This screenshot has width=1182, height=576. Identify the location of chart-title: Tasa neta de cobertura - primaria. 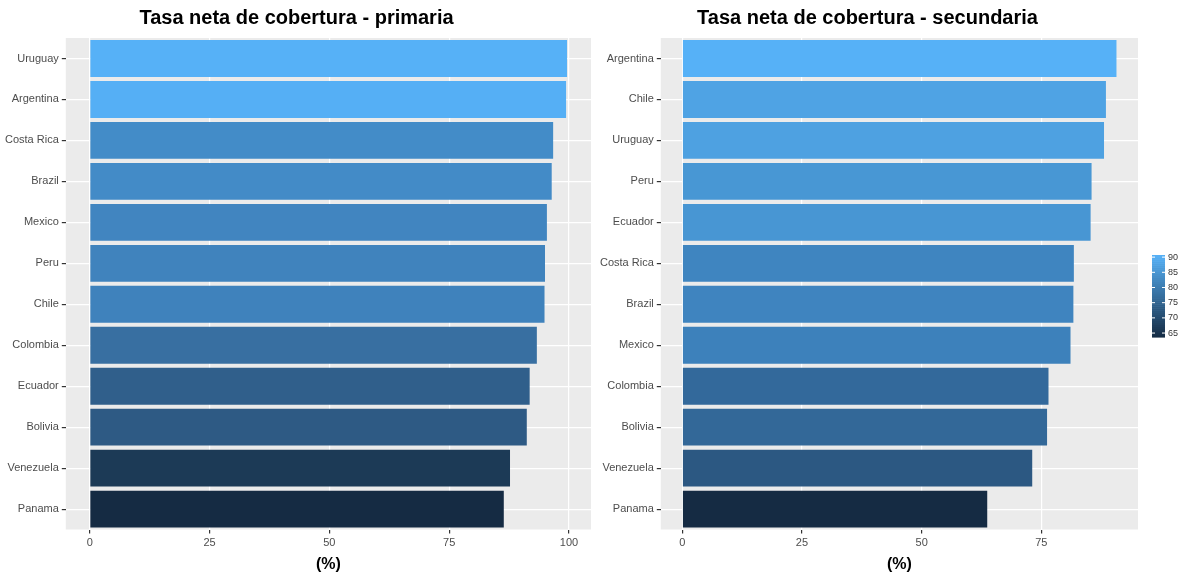
(297, 16).